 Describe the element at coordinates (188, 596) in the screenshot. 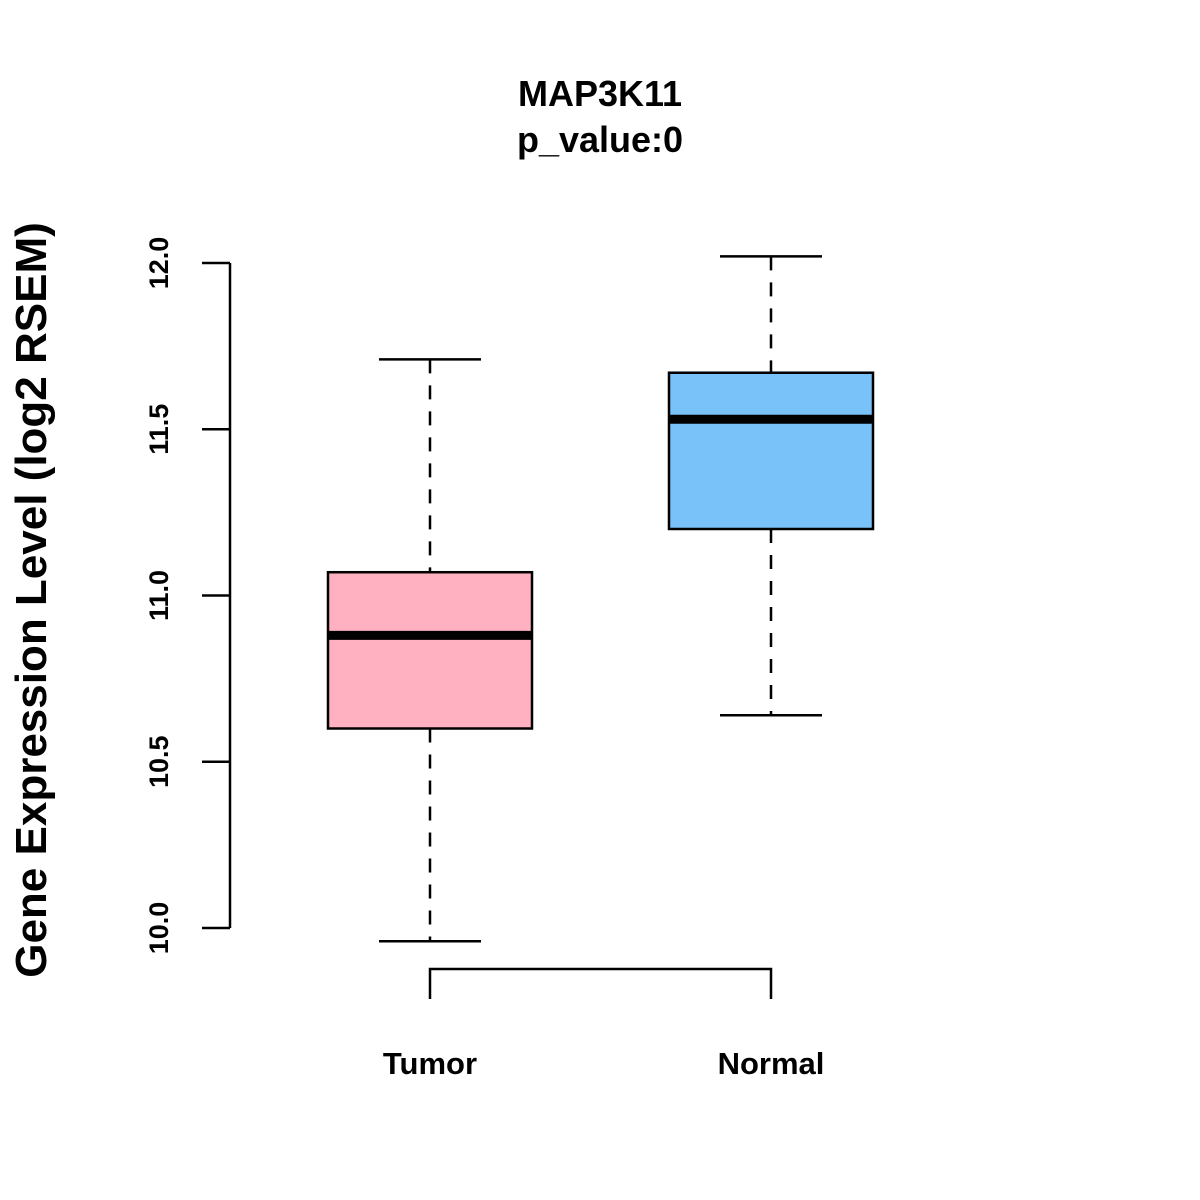

I see `y-axis: 10.0 10.5 11.0 11.5 12.0` at that location.